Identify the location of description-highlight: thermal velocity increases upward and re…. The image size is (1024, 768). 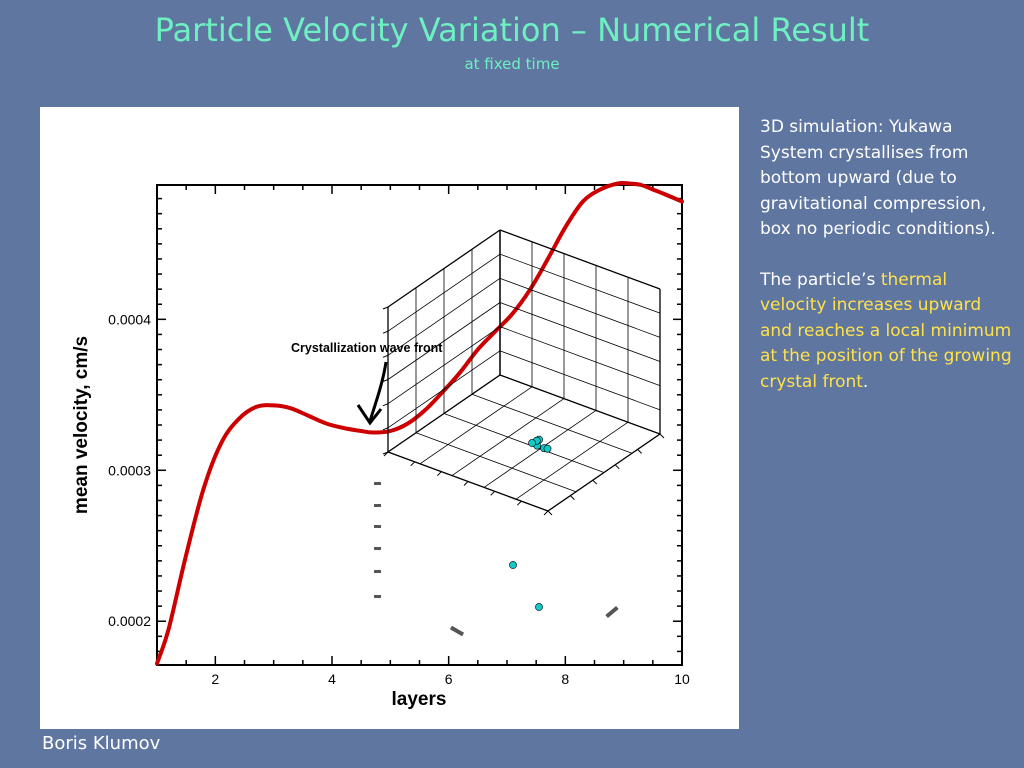
(886, 330).